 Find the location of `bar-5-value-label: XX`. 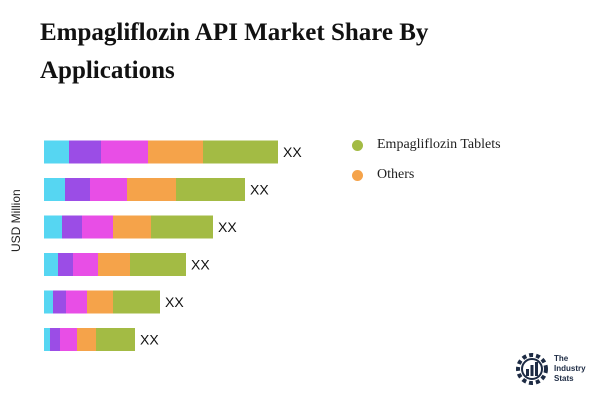

bar-5-value-label: XX is located at coordinates (174, 302).